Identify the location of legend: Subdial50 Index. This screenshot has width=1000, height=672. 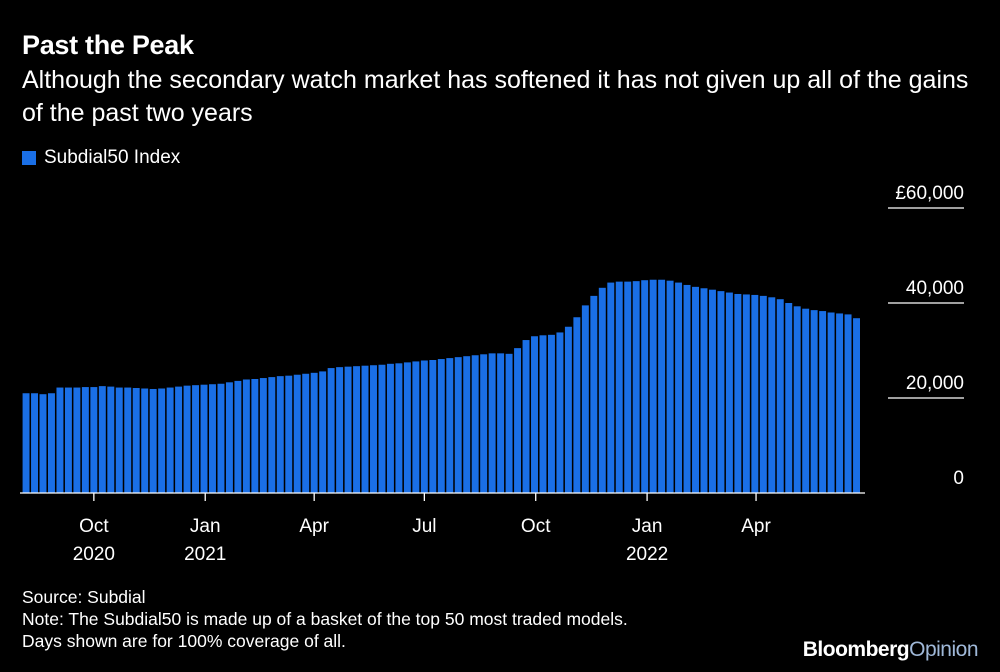
(101, 158).